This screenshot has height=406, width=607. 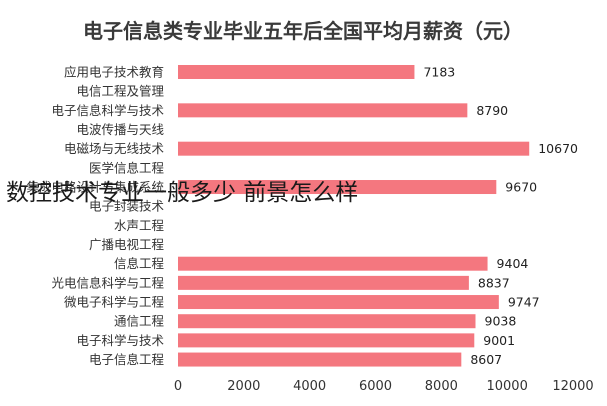 What do you see at coordinates (120, 129) in the screenshot?
I see `category-label: 电波传播与天线` at bounding box center [120, 129].